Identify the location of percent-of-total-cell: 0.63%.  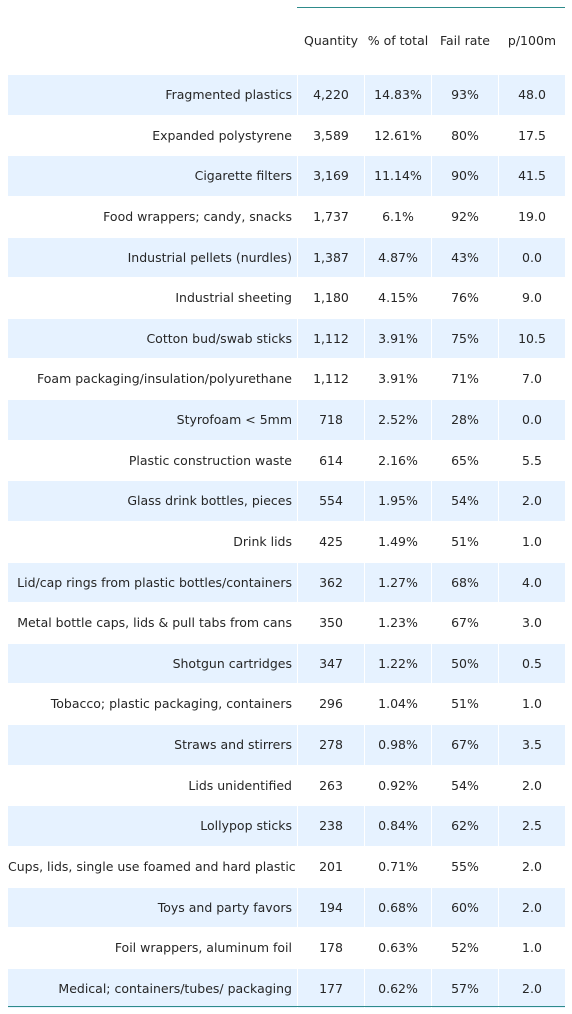
(398, 948).